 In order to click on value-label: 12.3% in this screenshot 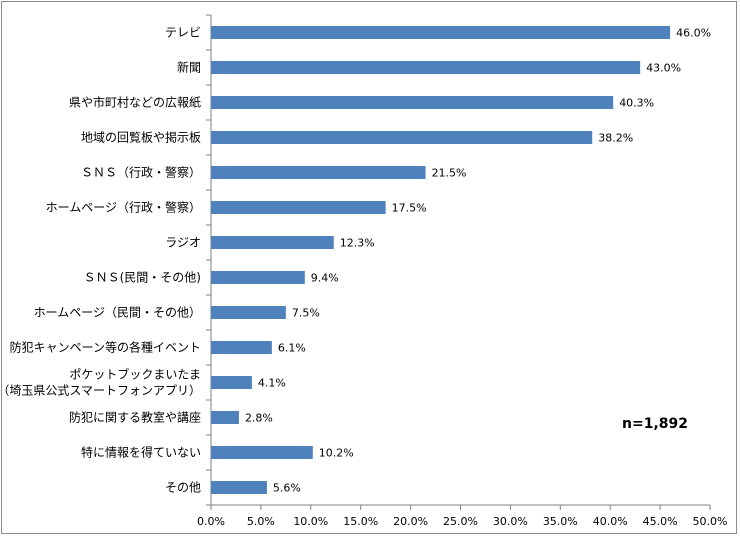, I will do `click(357, 243)`.